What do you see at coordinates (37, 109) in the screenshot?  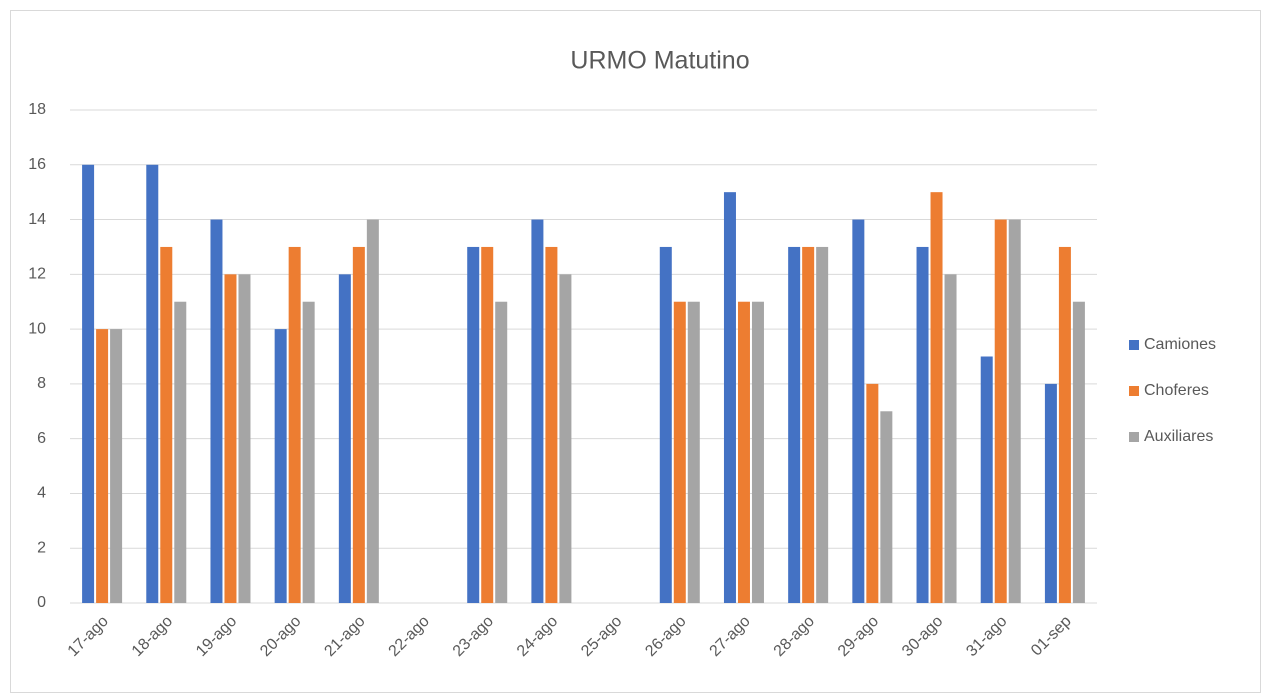 I see `y-tick-label: 18` at bounding box center [37, 109].